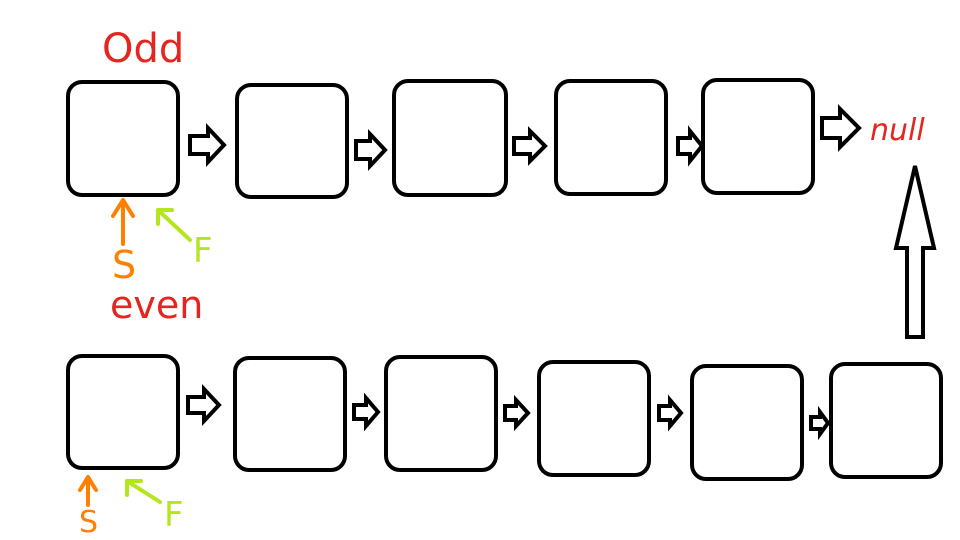 The image size is (960, 540). What do you see at coordinates (88, 491) in the screenshot?
I see `even-slow-pointer-arrow-icon` at bounding box center [88, 491].